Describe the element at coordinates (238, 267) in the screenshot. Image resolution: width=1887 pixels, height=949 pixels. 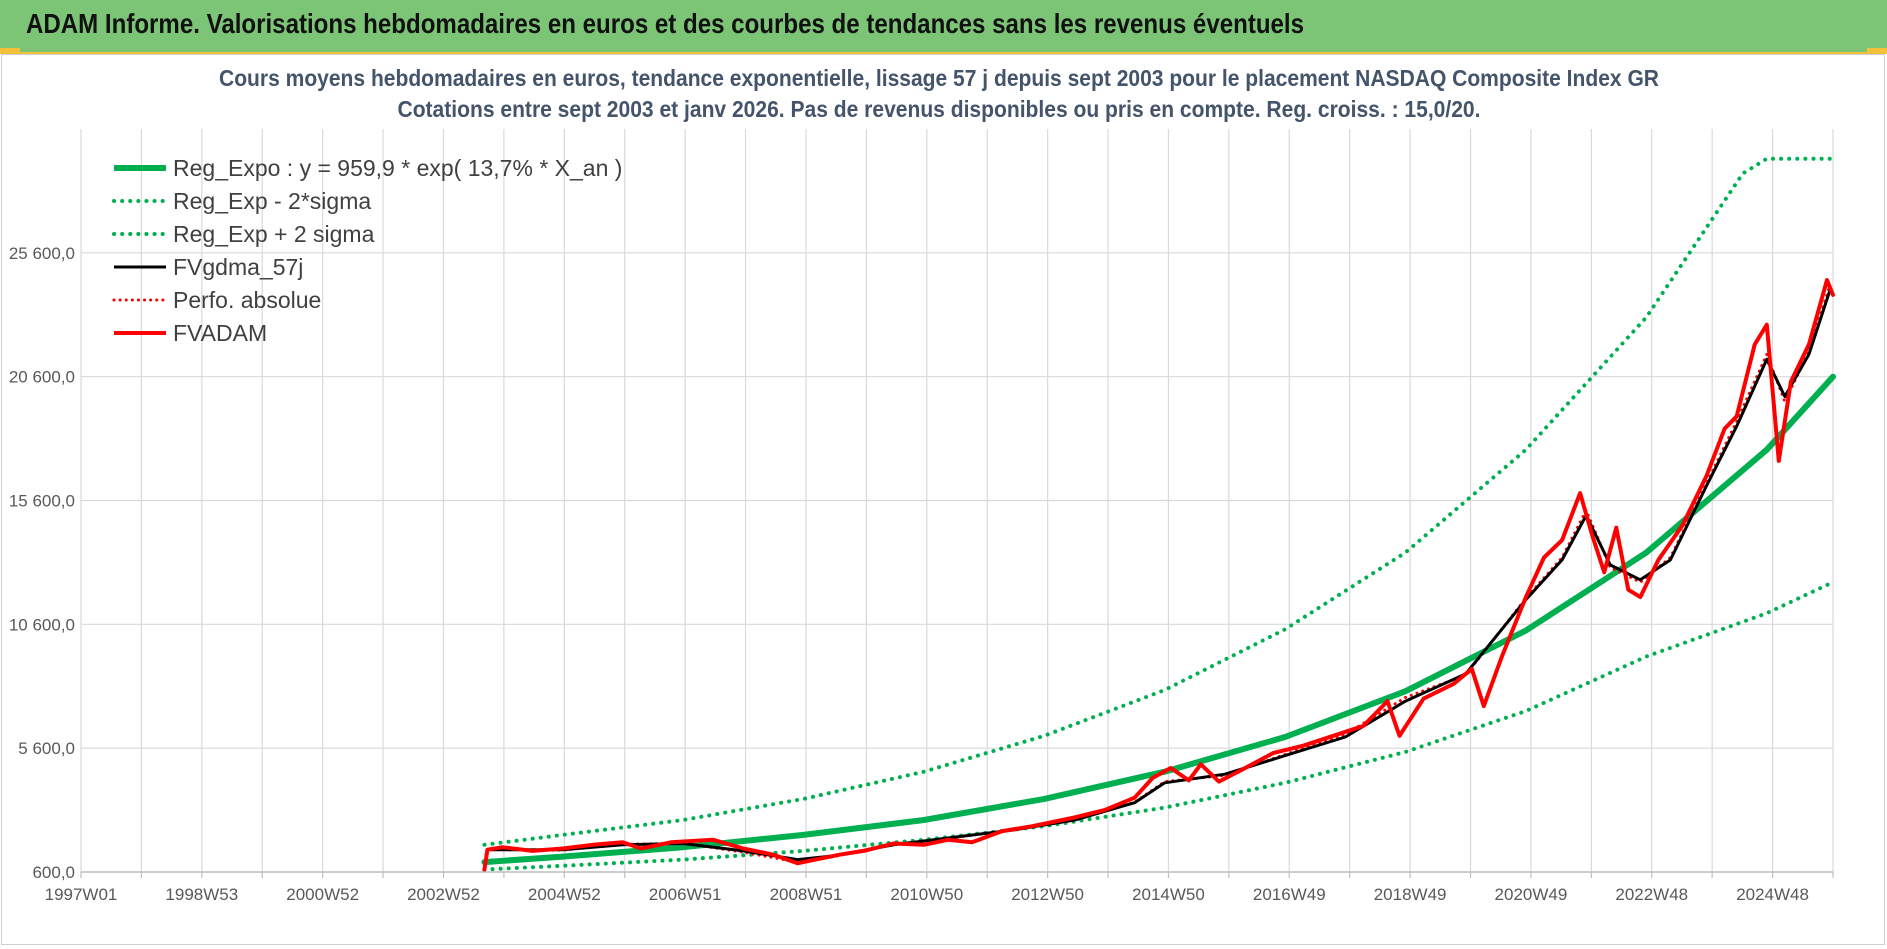
I see `legend-label: FVgdma_57j` at that location.